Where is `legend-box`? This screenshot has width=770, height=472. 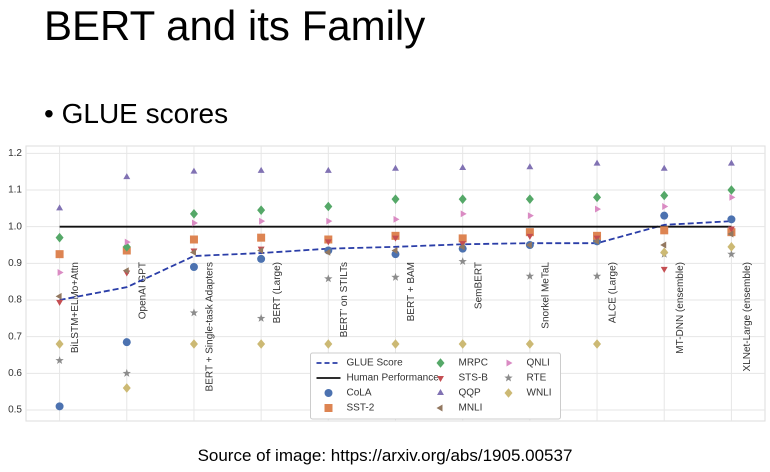 legend-box is located at coordinates (435, 386).